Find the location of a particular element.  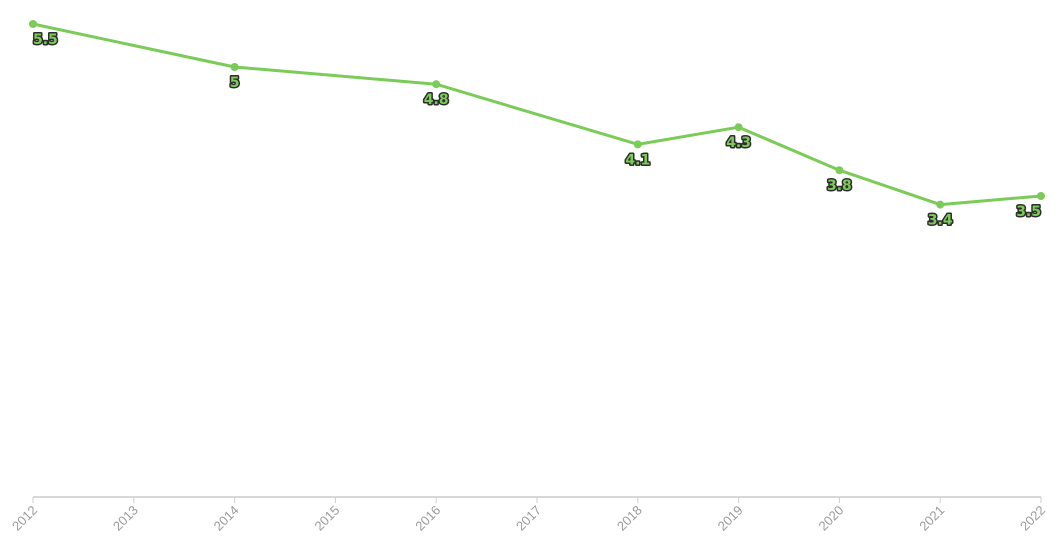

x-tick-label: 2017 is located at coordinates (528, 518).